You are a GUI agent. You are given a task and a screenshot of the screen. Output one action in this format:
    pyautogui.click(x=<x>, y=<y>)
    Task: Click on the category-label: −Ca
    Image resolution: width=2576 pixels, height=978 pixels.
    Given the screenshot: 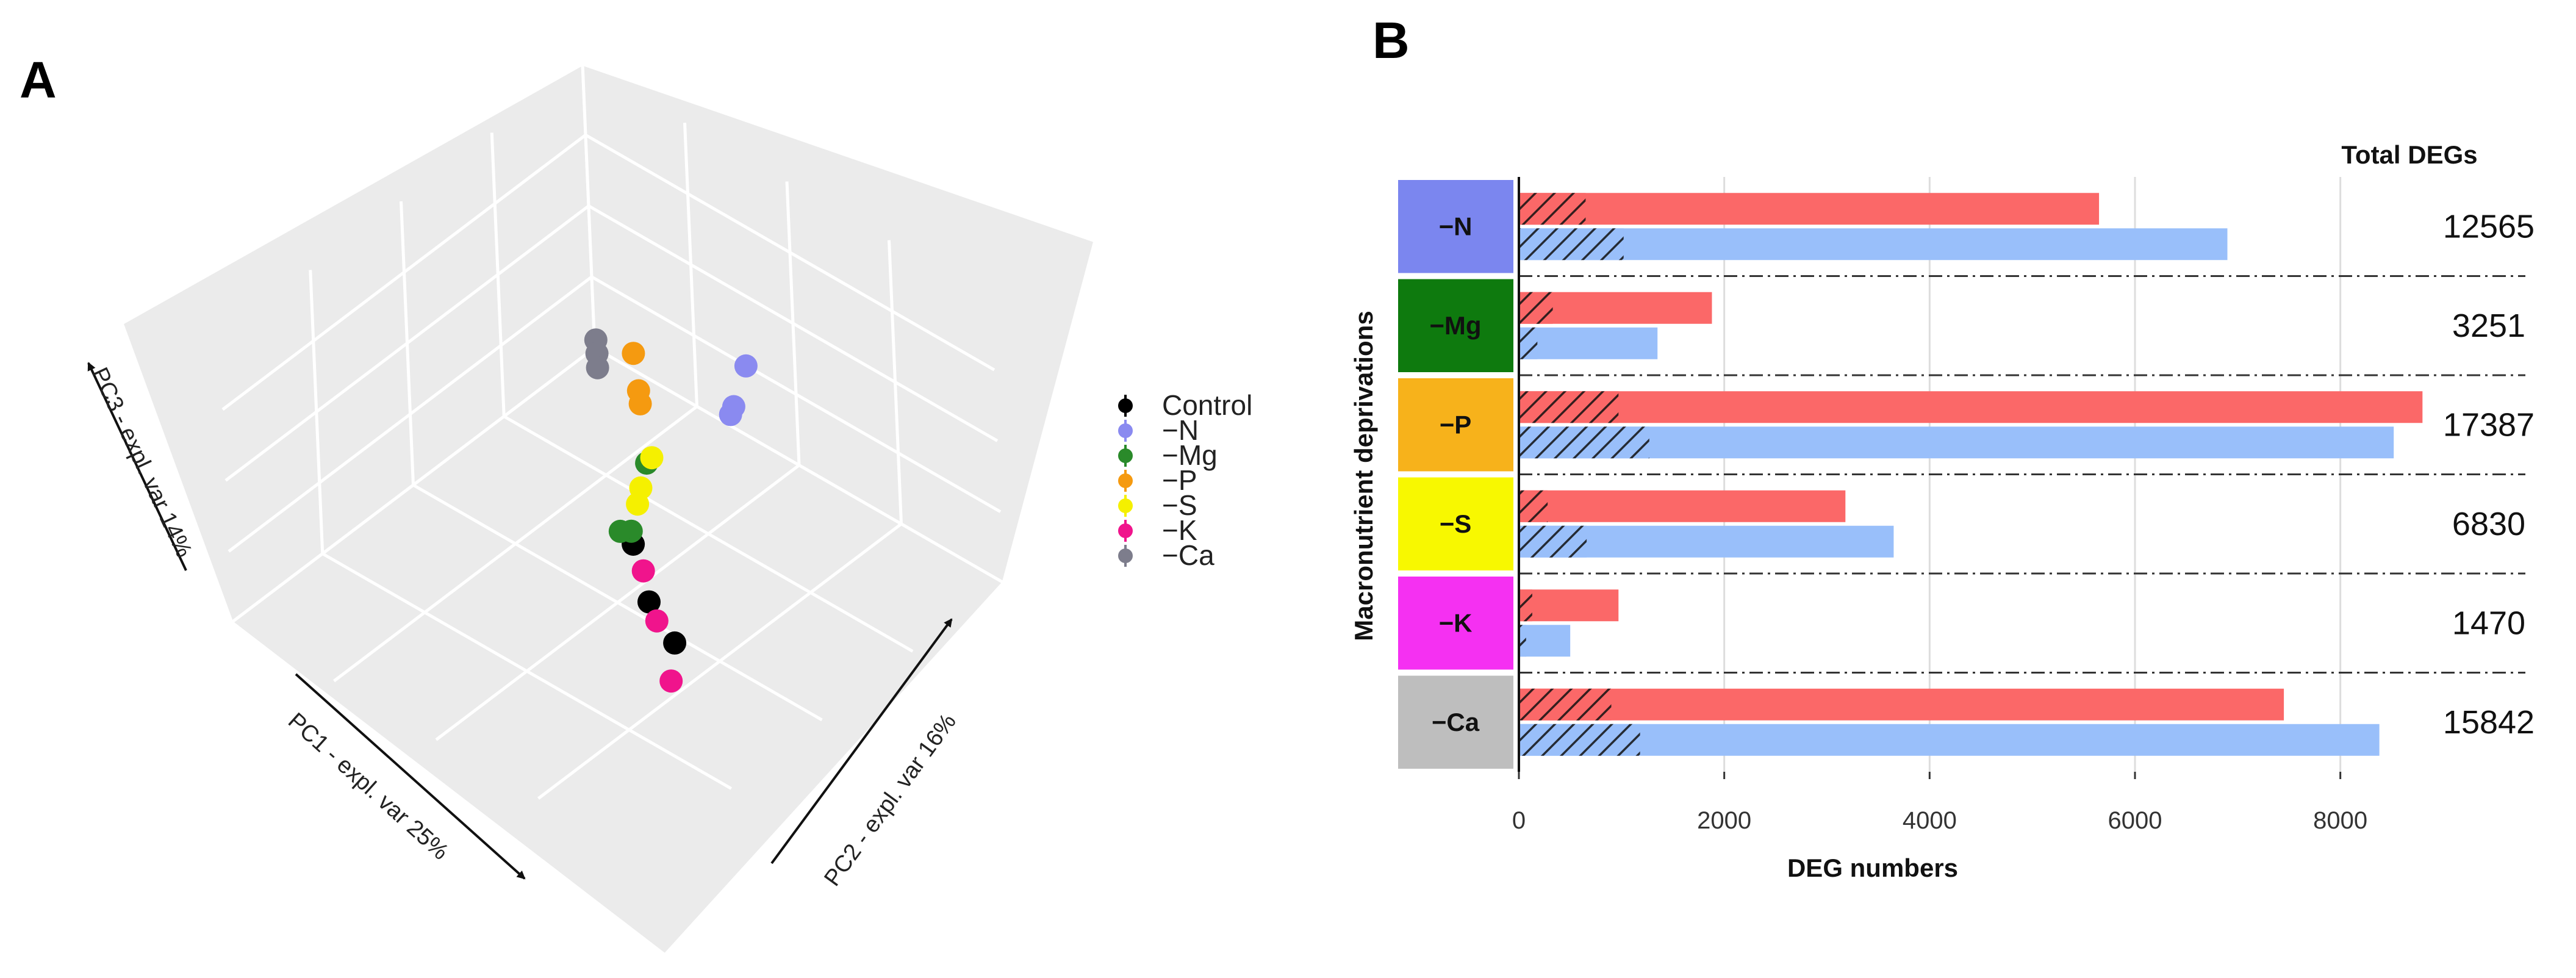 What is the action you would take?
    pyautogui.click(x=1456, y=722)
    